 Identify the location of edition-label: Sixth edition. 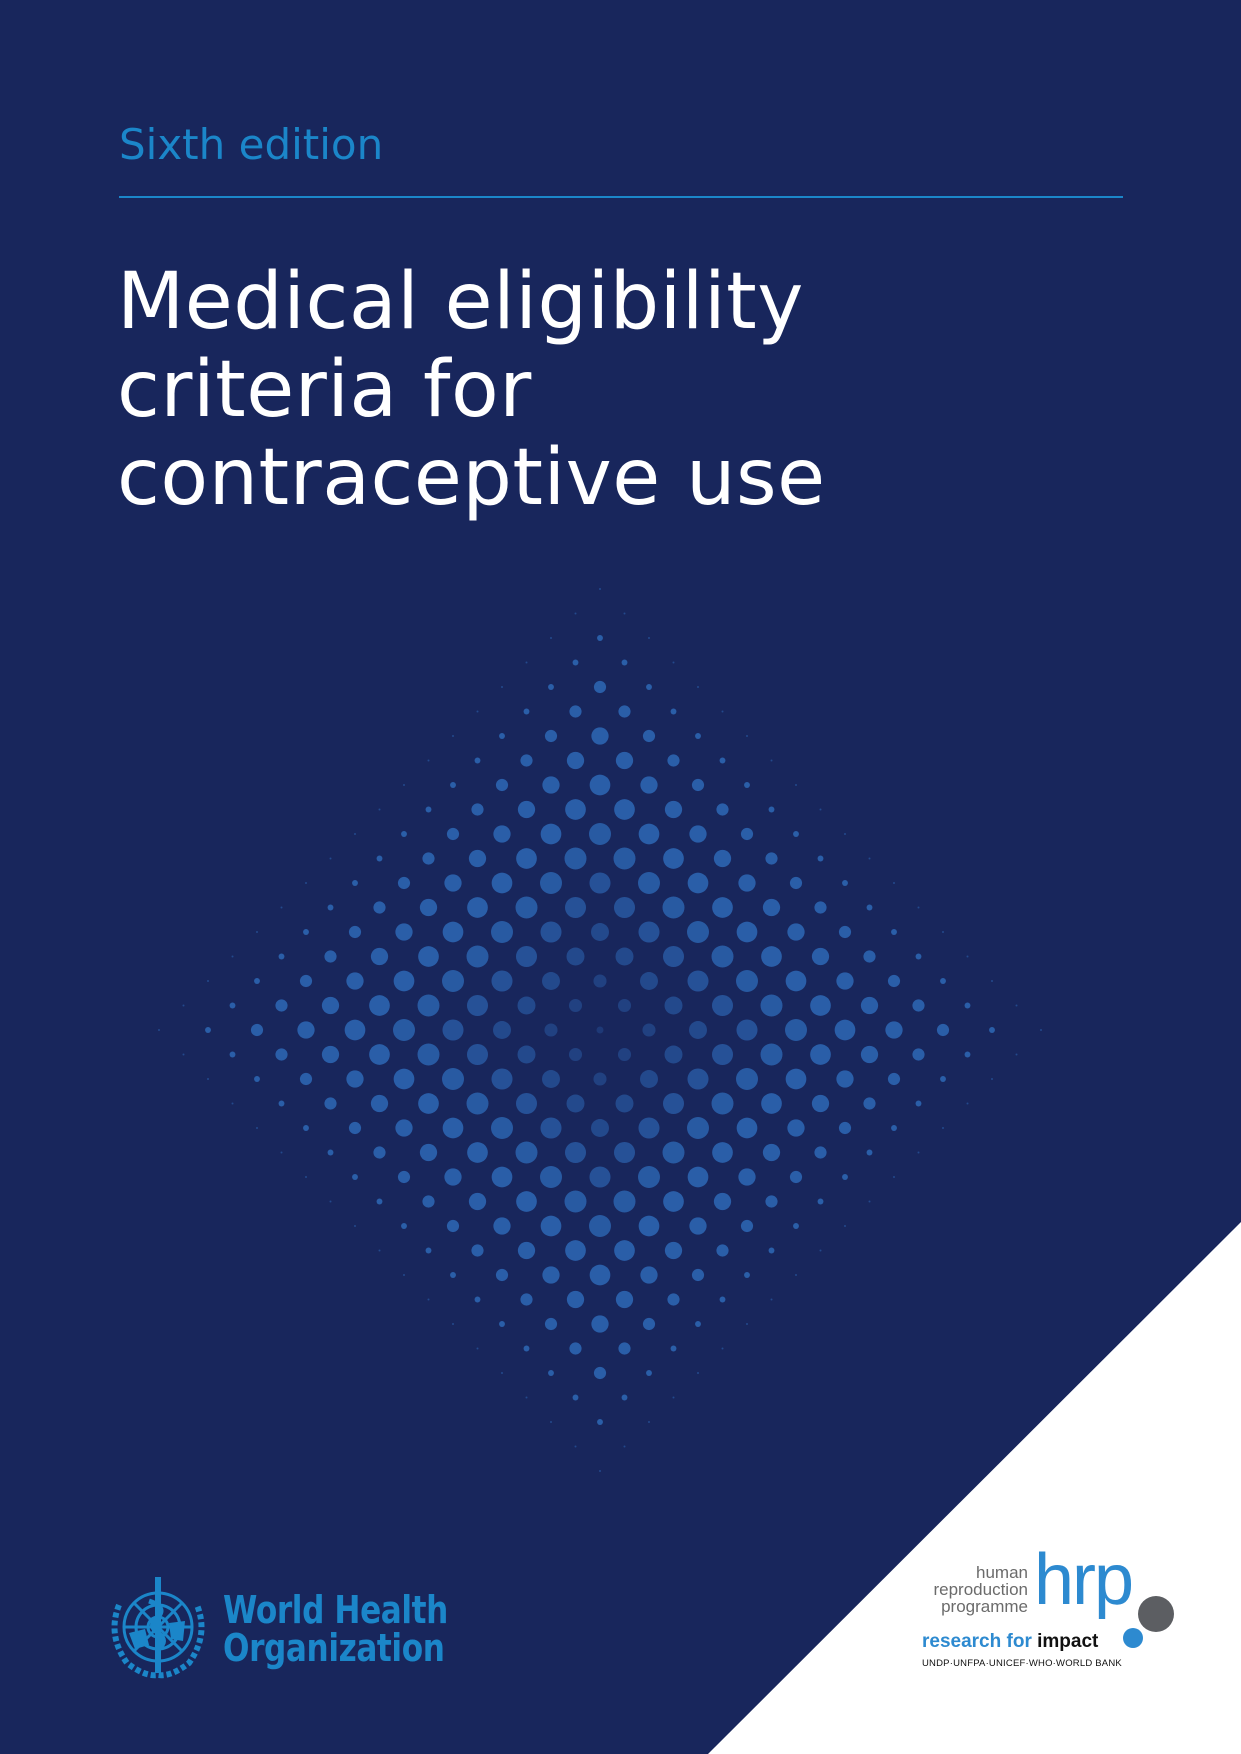
(251, 144).